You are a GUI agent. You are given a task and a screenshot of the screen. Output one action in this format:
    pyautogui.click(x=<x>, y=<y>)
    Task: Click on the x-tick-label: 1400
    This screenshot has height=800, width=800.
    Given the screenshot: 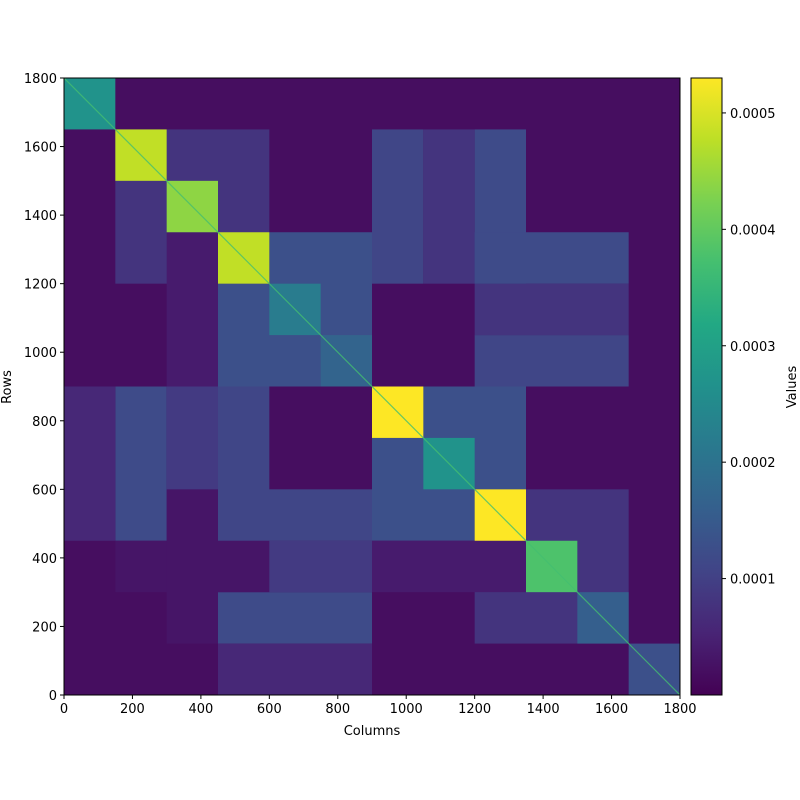 What is the action you would take?
    pyautogui.click(x=543, y=709)
    